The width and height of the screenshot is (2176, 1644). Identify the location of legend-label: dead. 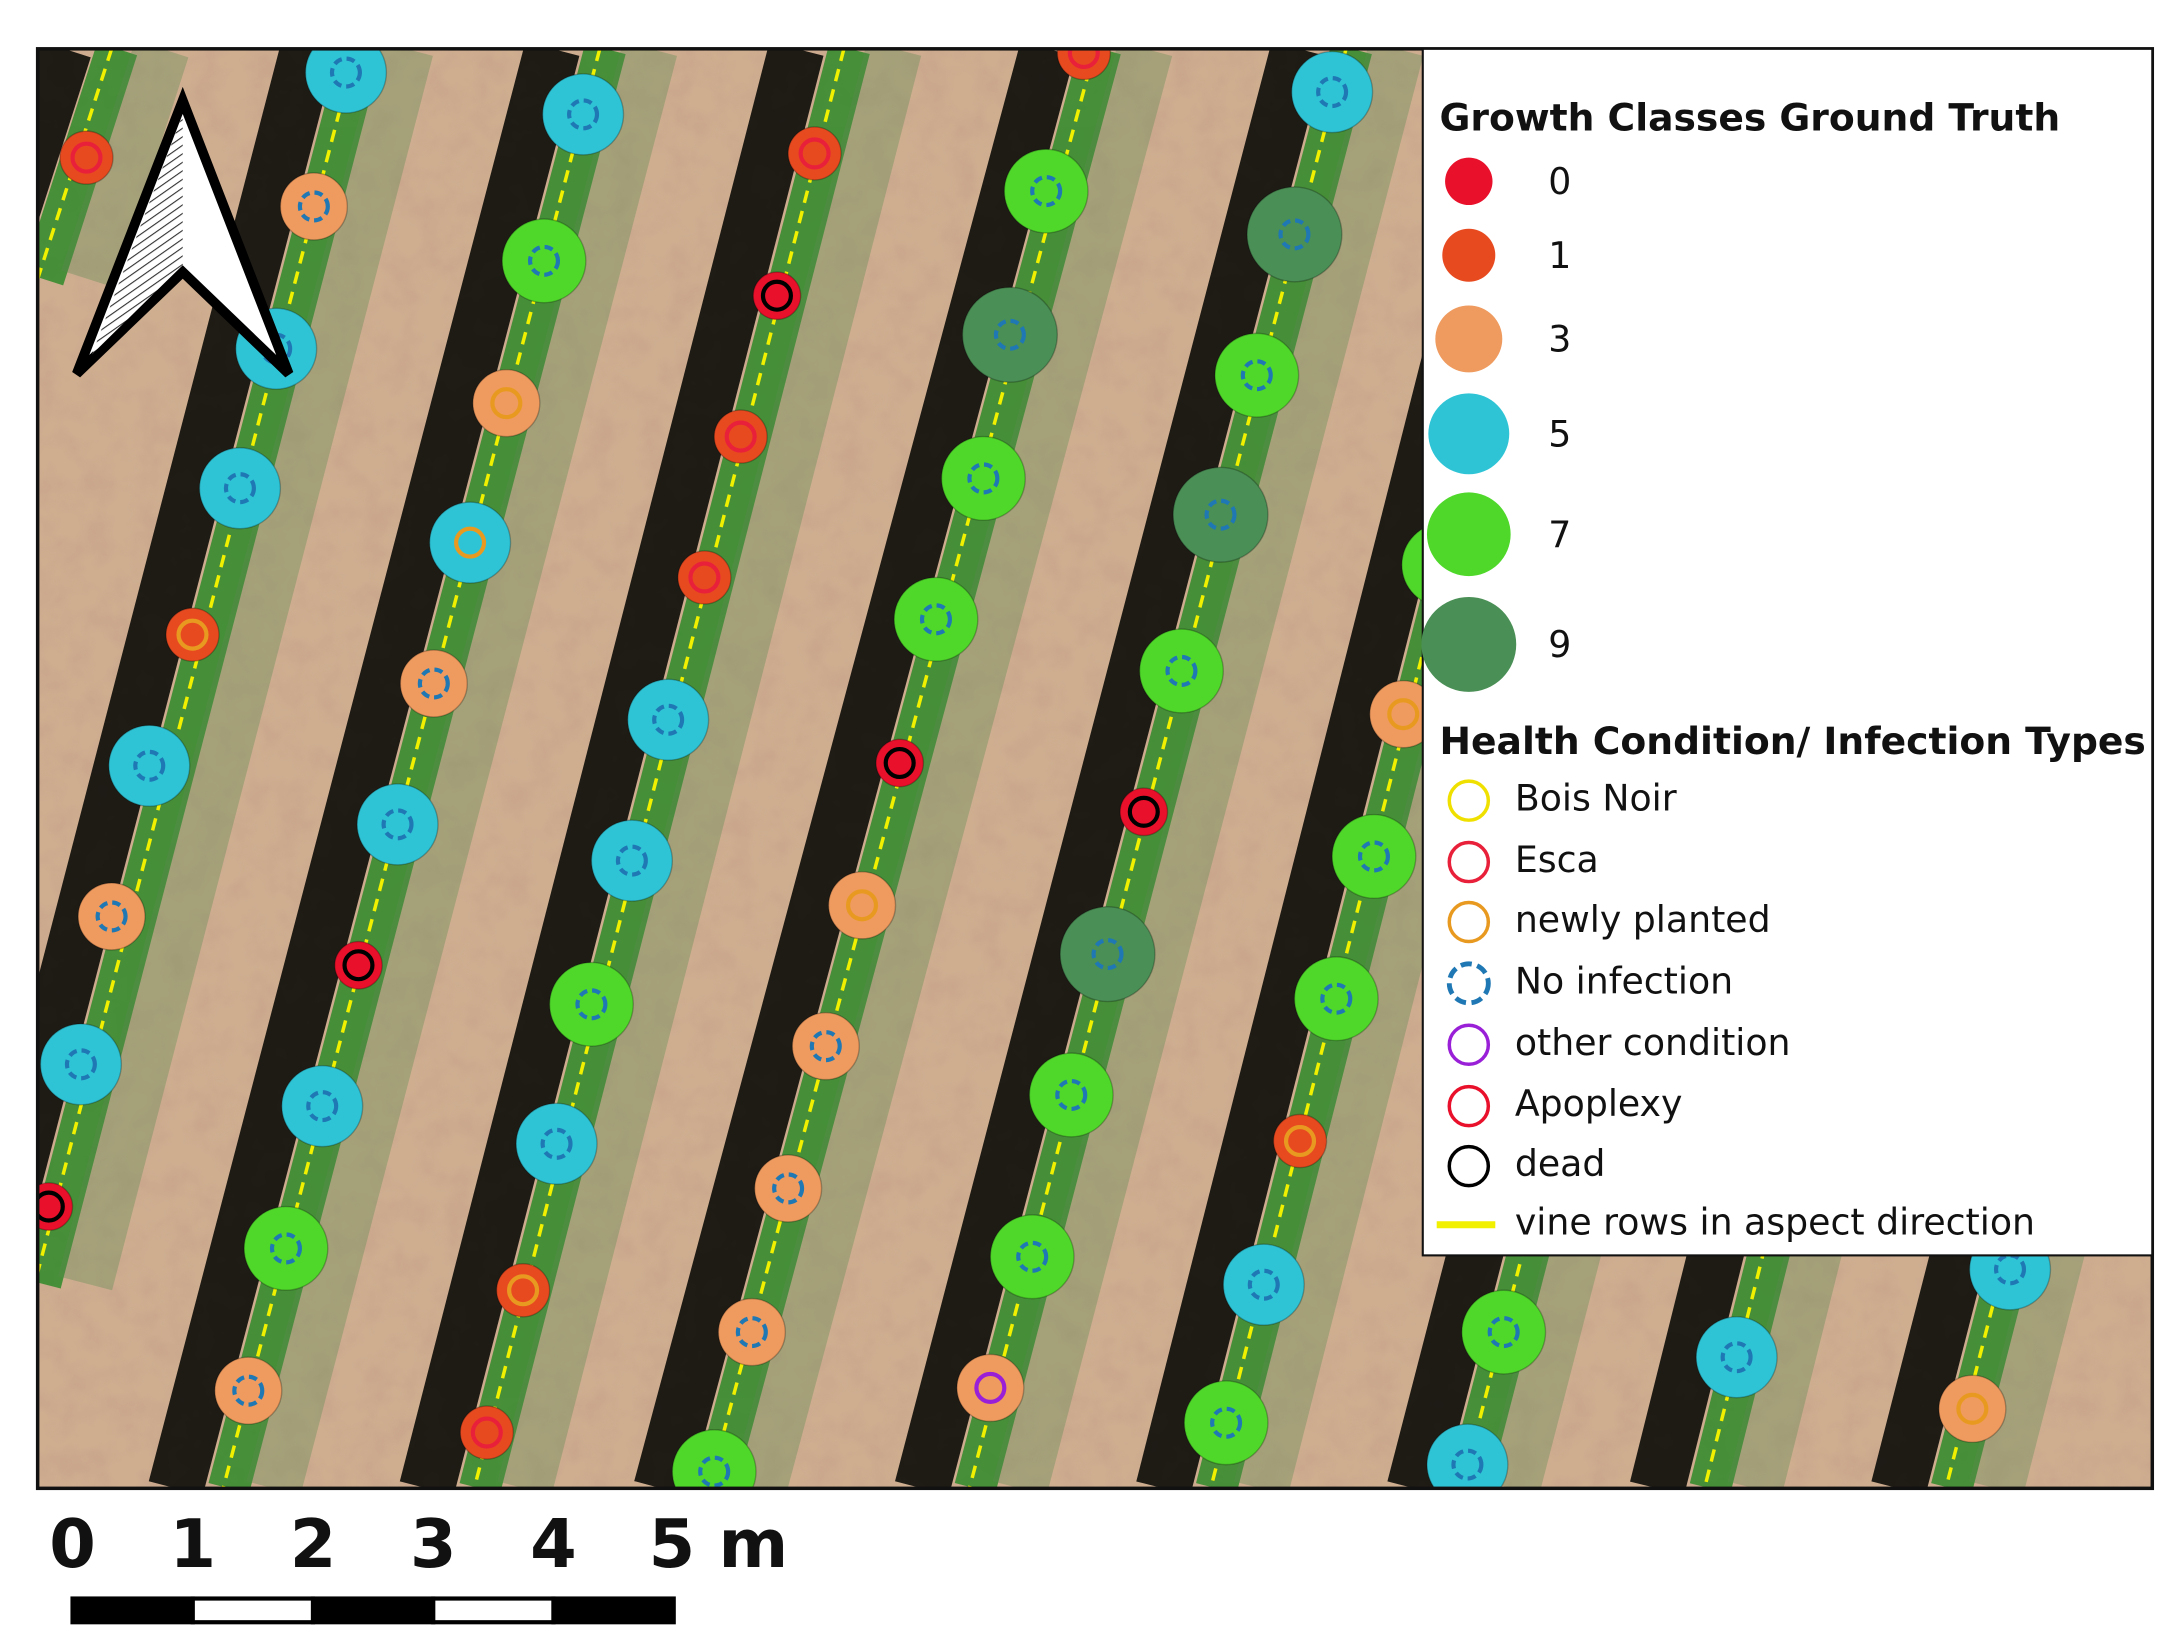
(1560, 1163).